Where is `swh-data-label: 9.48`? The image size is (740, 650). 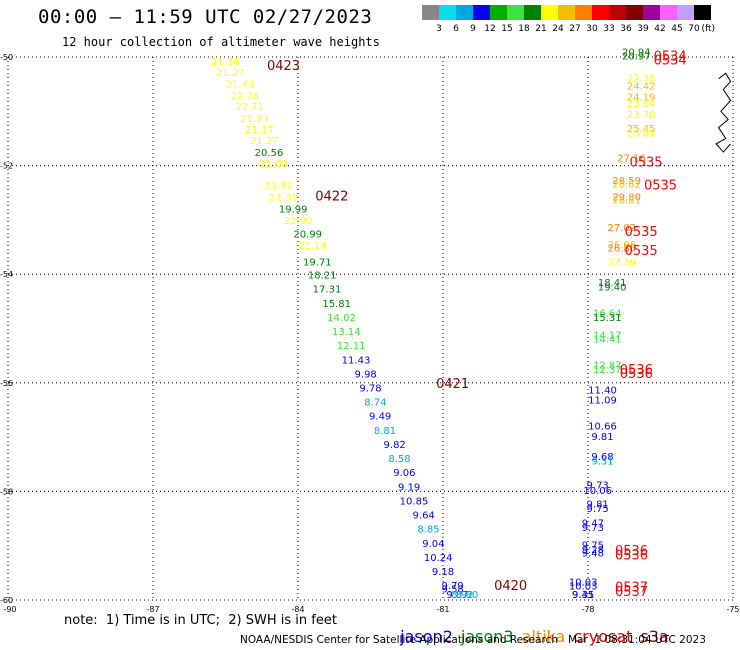
swh-data-label: 9.48 is located at coordinates (593, 554).